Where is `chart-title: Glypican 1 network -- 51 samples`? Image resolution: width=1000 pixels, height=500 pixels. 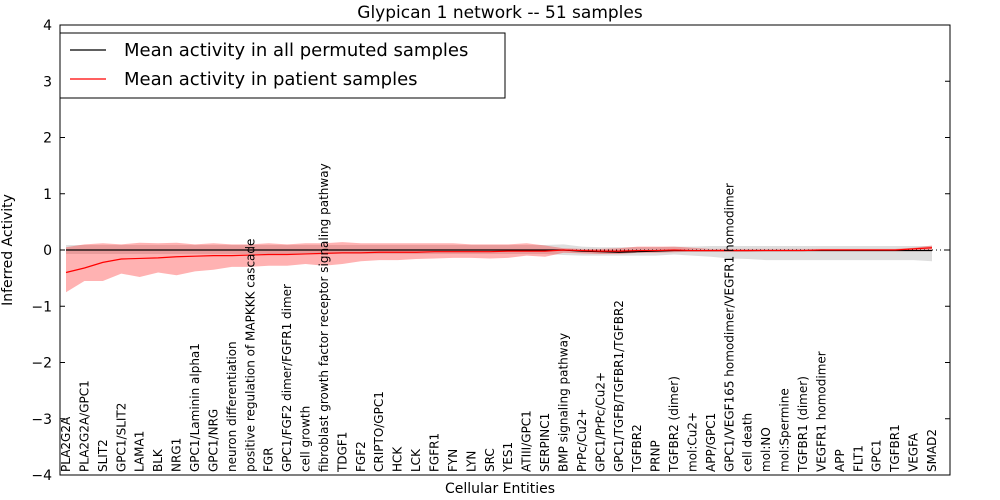 chart-title: Glypican 1 network -- 51 samples is located at coordinates (500, 13).